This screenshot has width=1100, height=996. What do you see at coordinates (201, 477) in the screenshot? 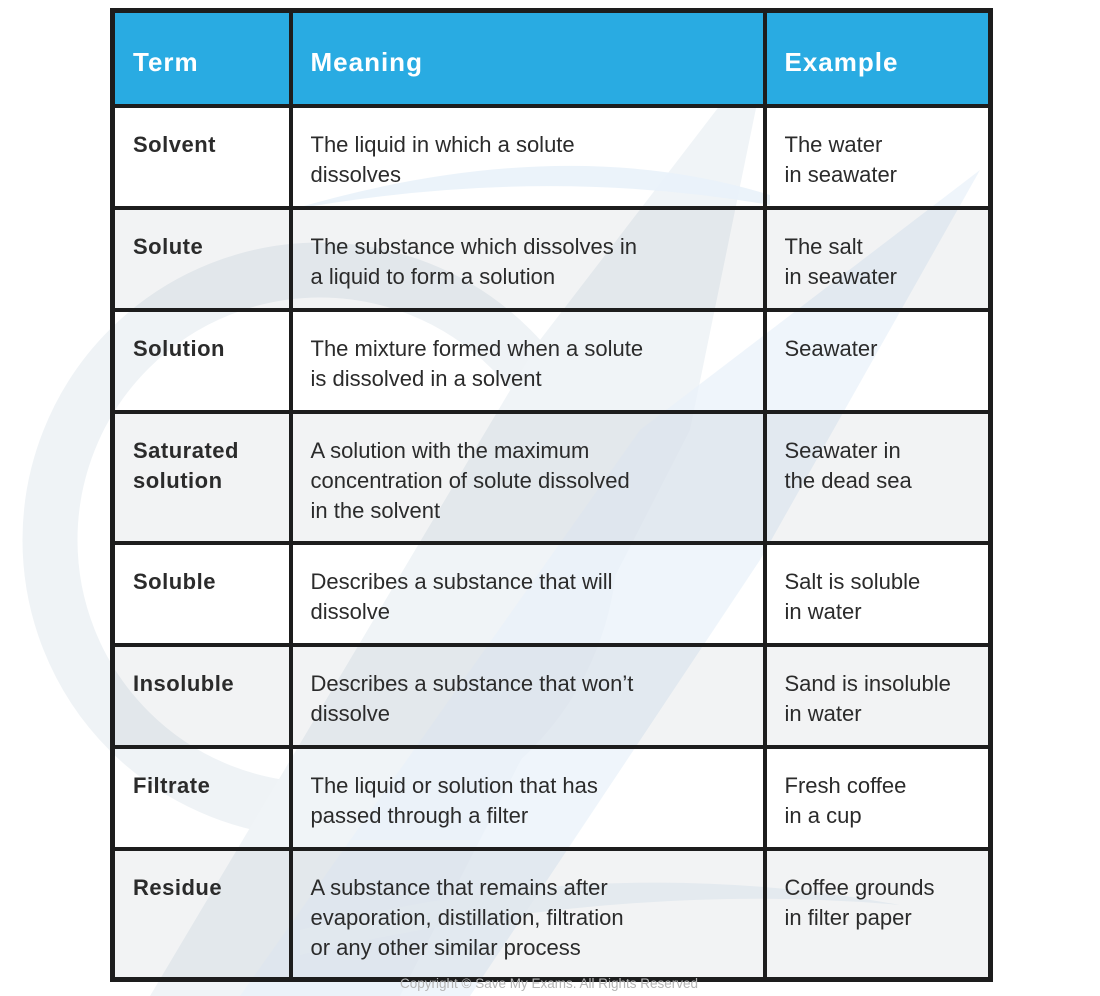
I see `term-cell: Saturated solution` at bounding box center [201, 477].